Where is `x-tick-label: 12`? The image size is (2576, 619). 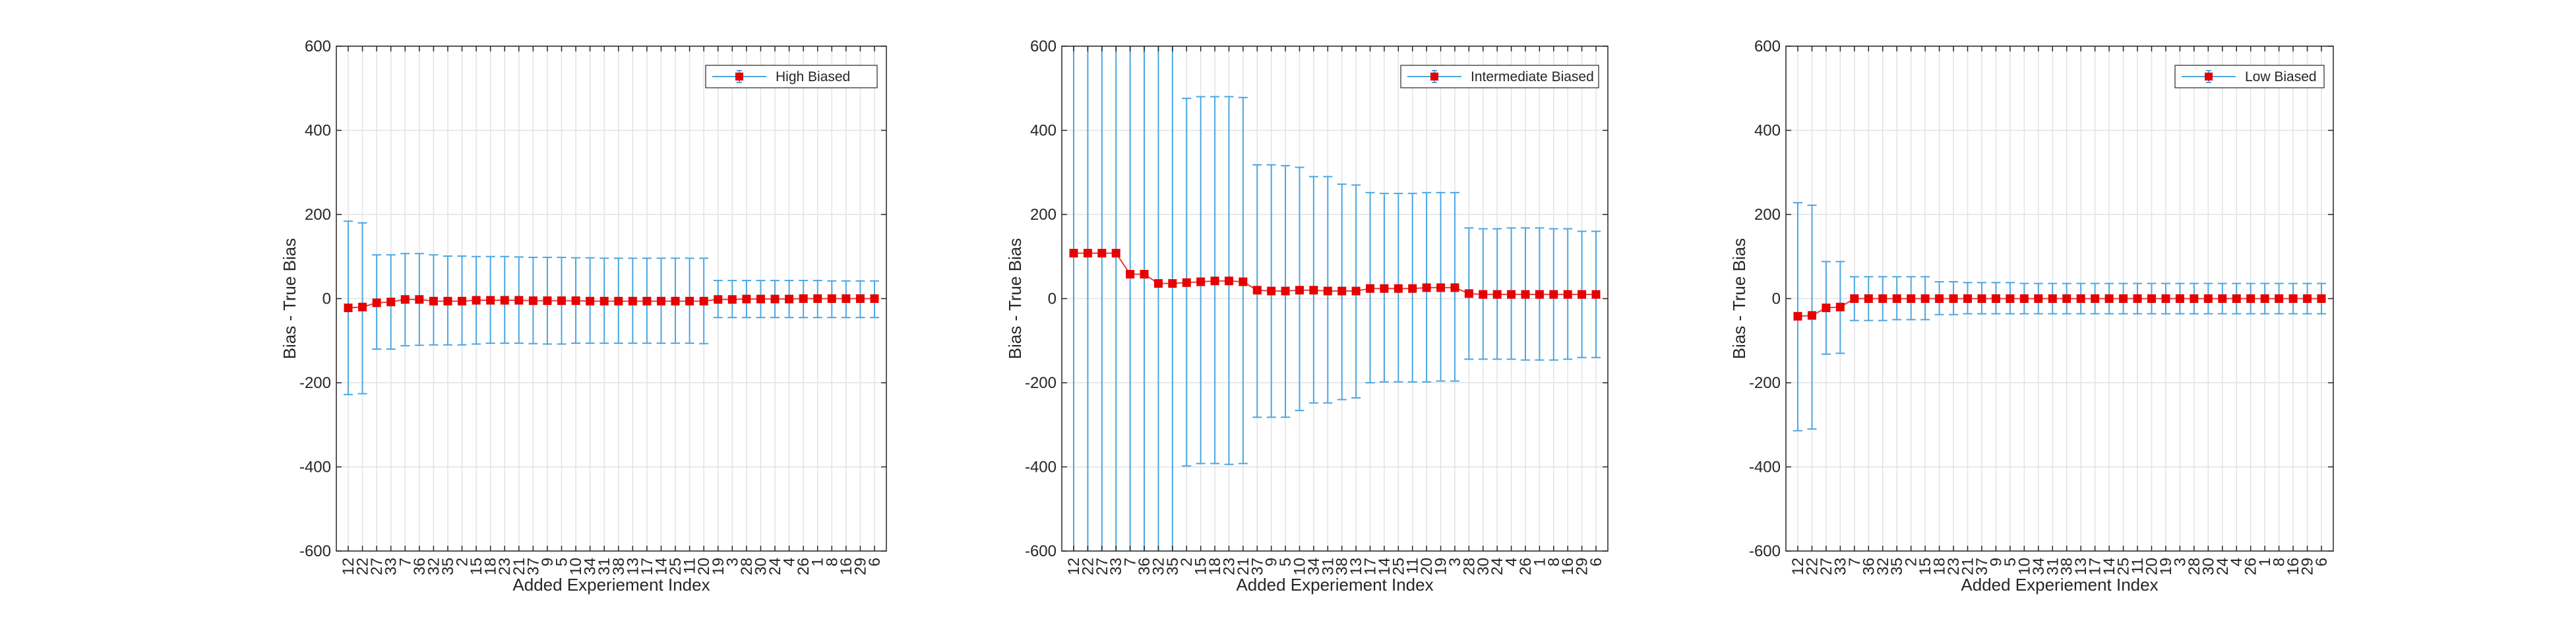 x-tick-label: 12 is located at coordinates (1798, 566).